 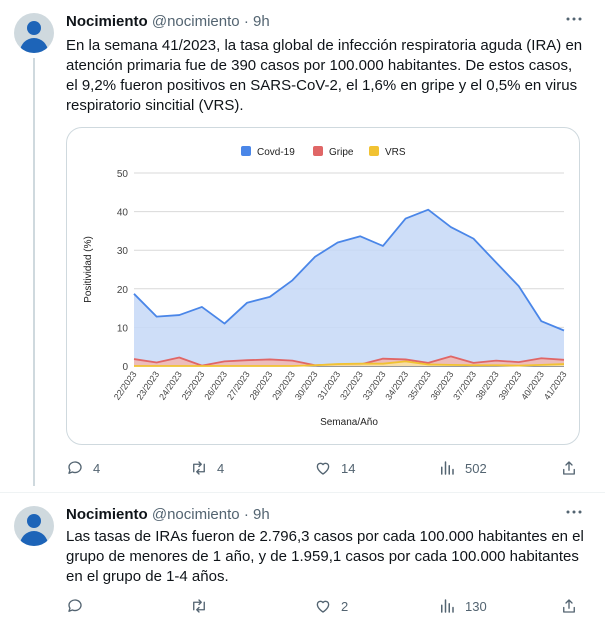 What do you see at coordinates (555, 385) in the screenshot?
I see `x-tick-label: 41/2023` at bounding box center [555, 385].